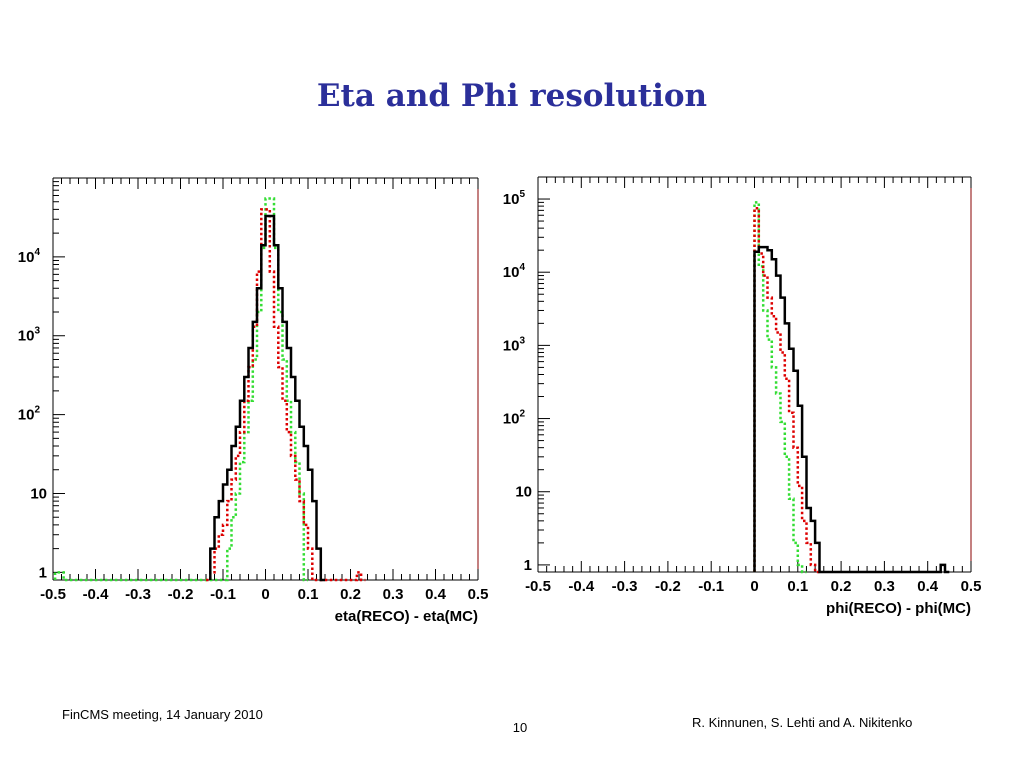 The width and height of the screenshot is (1024, 768). What do you see at coordinates (520, 727) in the screenshot?
I see `page-number: 10` at bounding box center [520, 727].